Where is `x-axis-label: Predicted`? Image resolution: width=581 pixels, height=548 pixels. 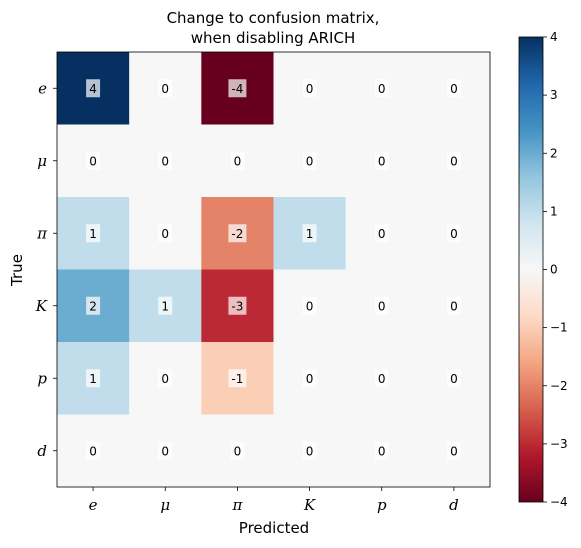 x-axis-label: Predicted is located at coordinates (274, 528).